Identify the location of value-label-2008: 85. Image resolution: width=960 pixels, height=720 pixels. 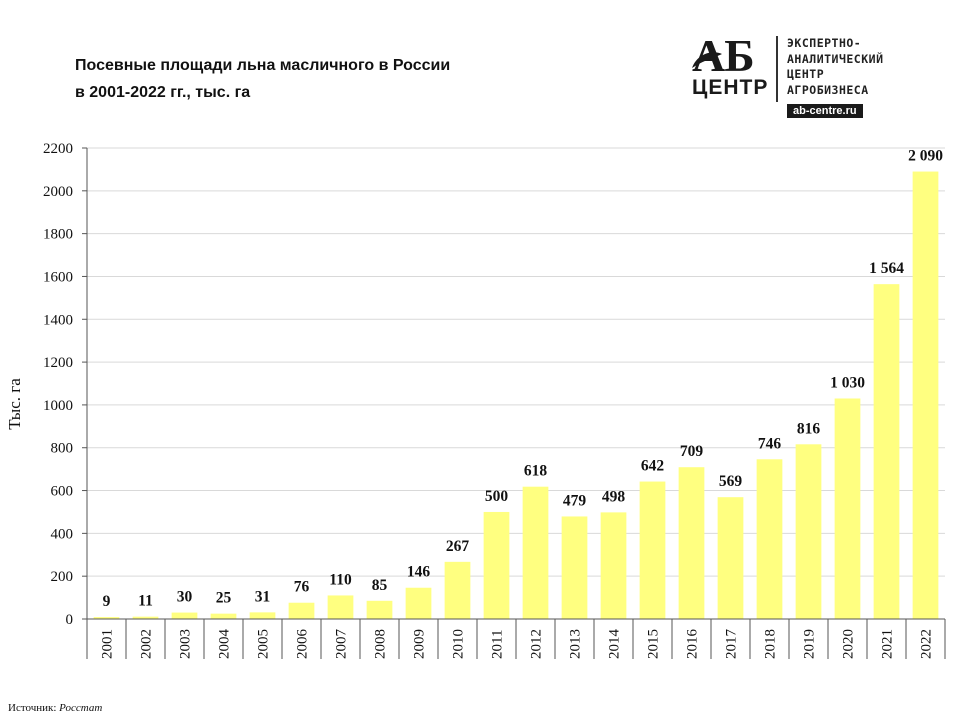
(380, 585).